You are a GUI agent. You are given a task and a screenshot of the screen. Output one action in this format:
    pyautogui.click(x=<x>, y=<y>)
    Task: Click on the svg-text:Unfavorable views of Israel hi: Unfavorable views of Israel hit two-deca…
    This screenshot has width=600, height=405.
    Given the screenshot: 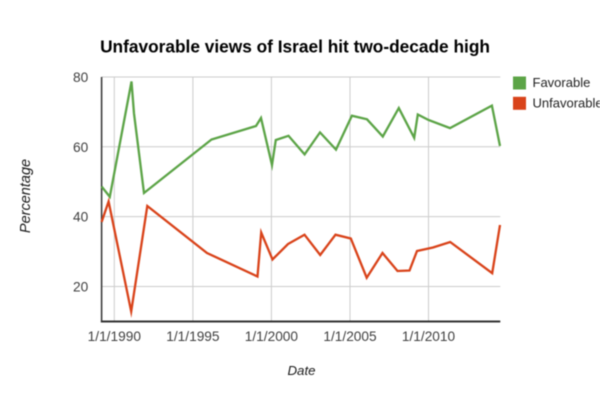 What is the action you would take?
    pyautogui.click(x=295, y=47)
    